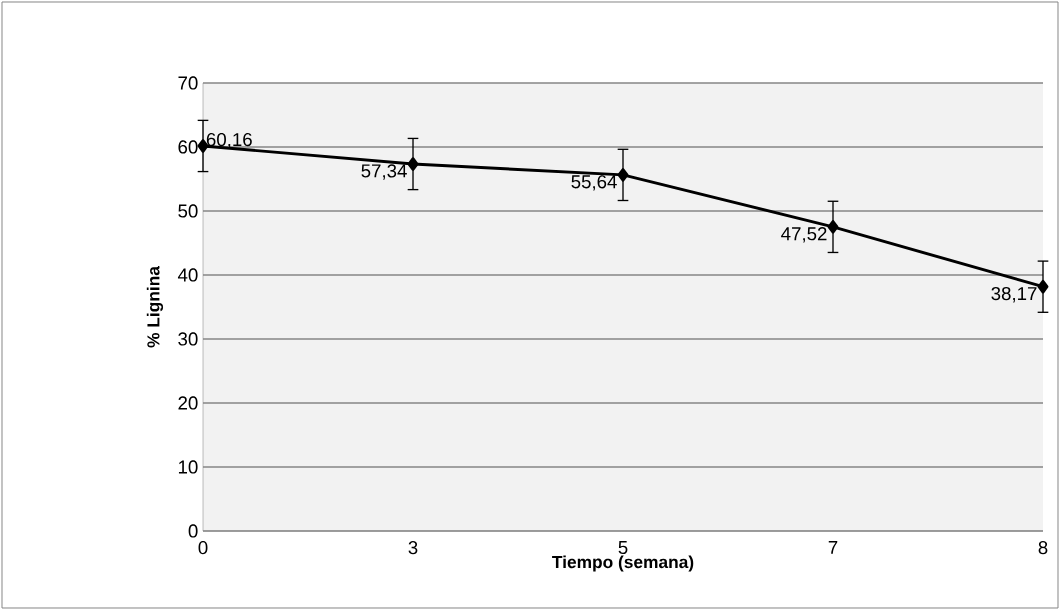  What do you see at coordinates (804, 235) in the screenshot?
I see `data-label: 47,52` at bounding box center [804, 235].